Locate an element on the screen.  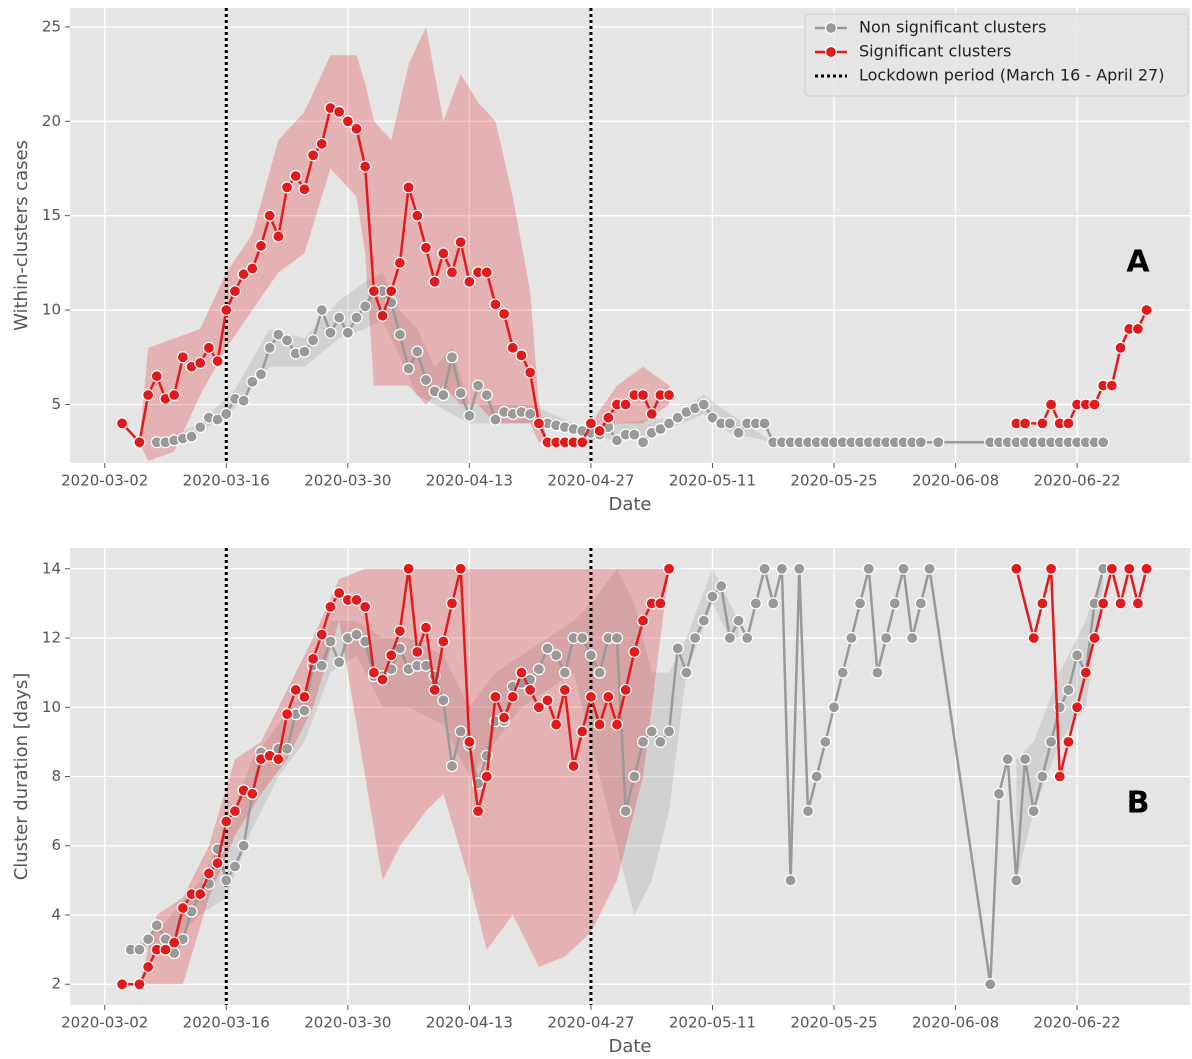
x-tick-label: 2020-04-13 is located at coordinates (469, 1023).